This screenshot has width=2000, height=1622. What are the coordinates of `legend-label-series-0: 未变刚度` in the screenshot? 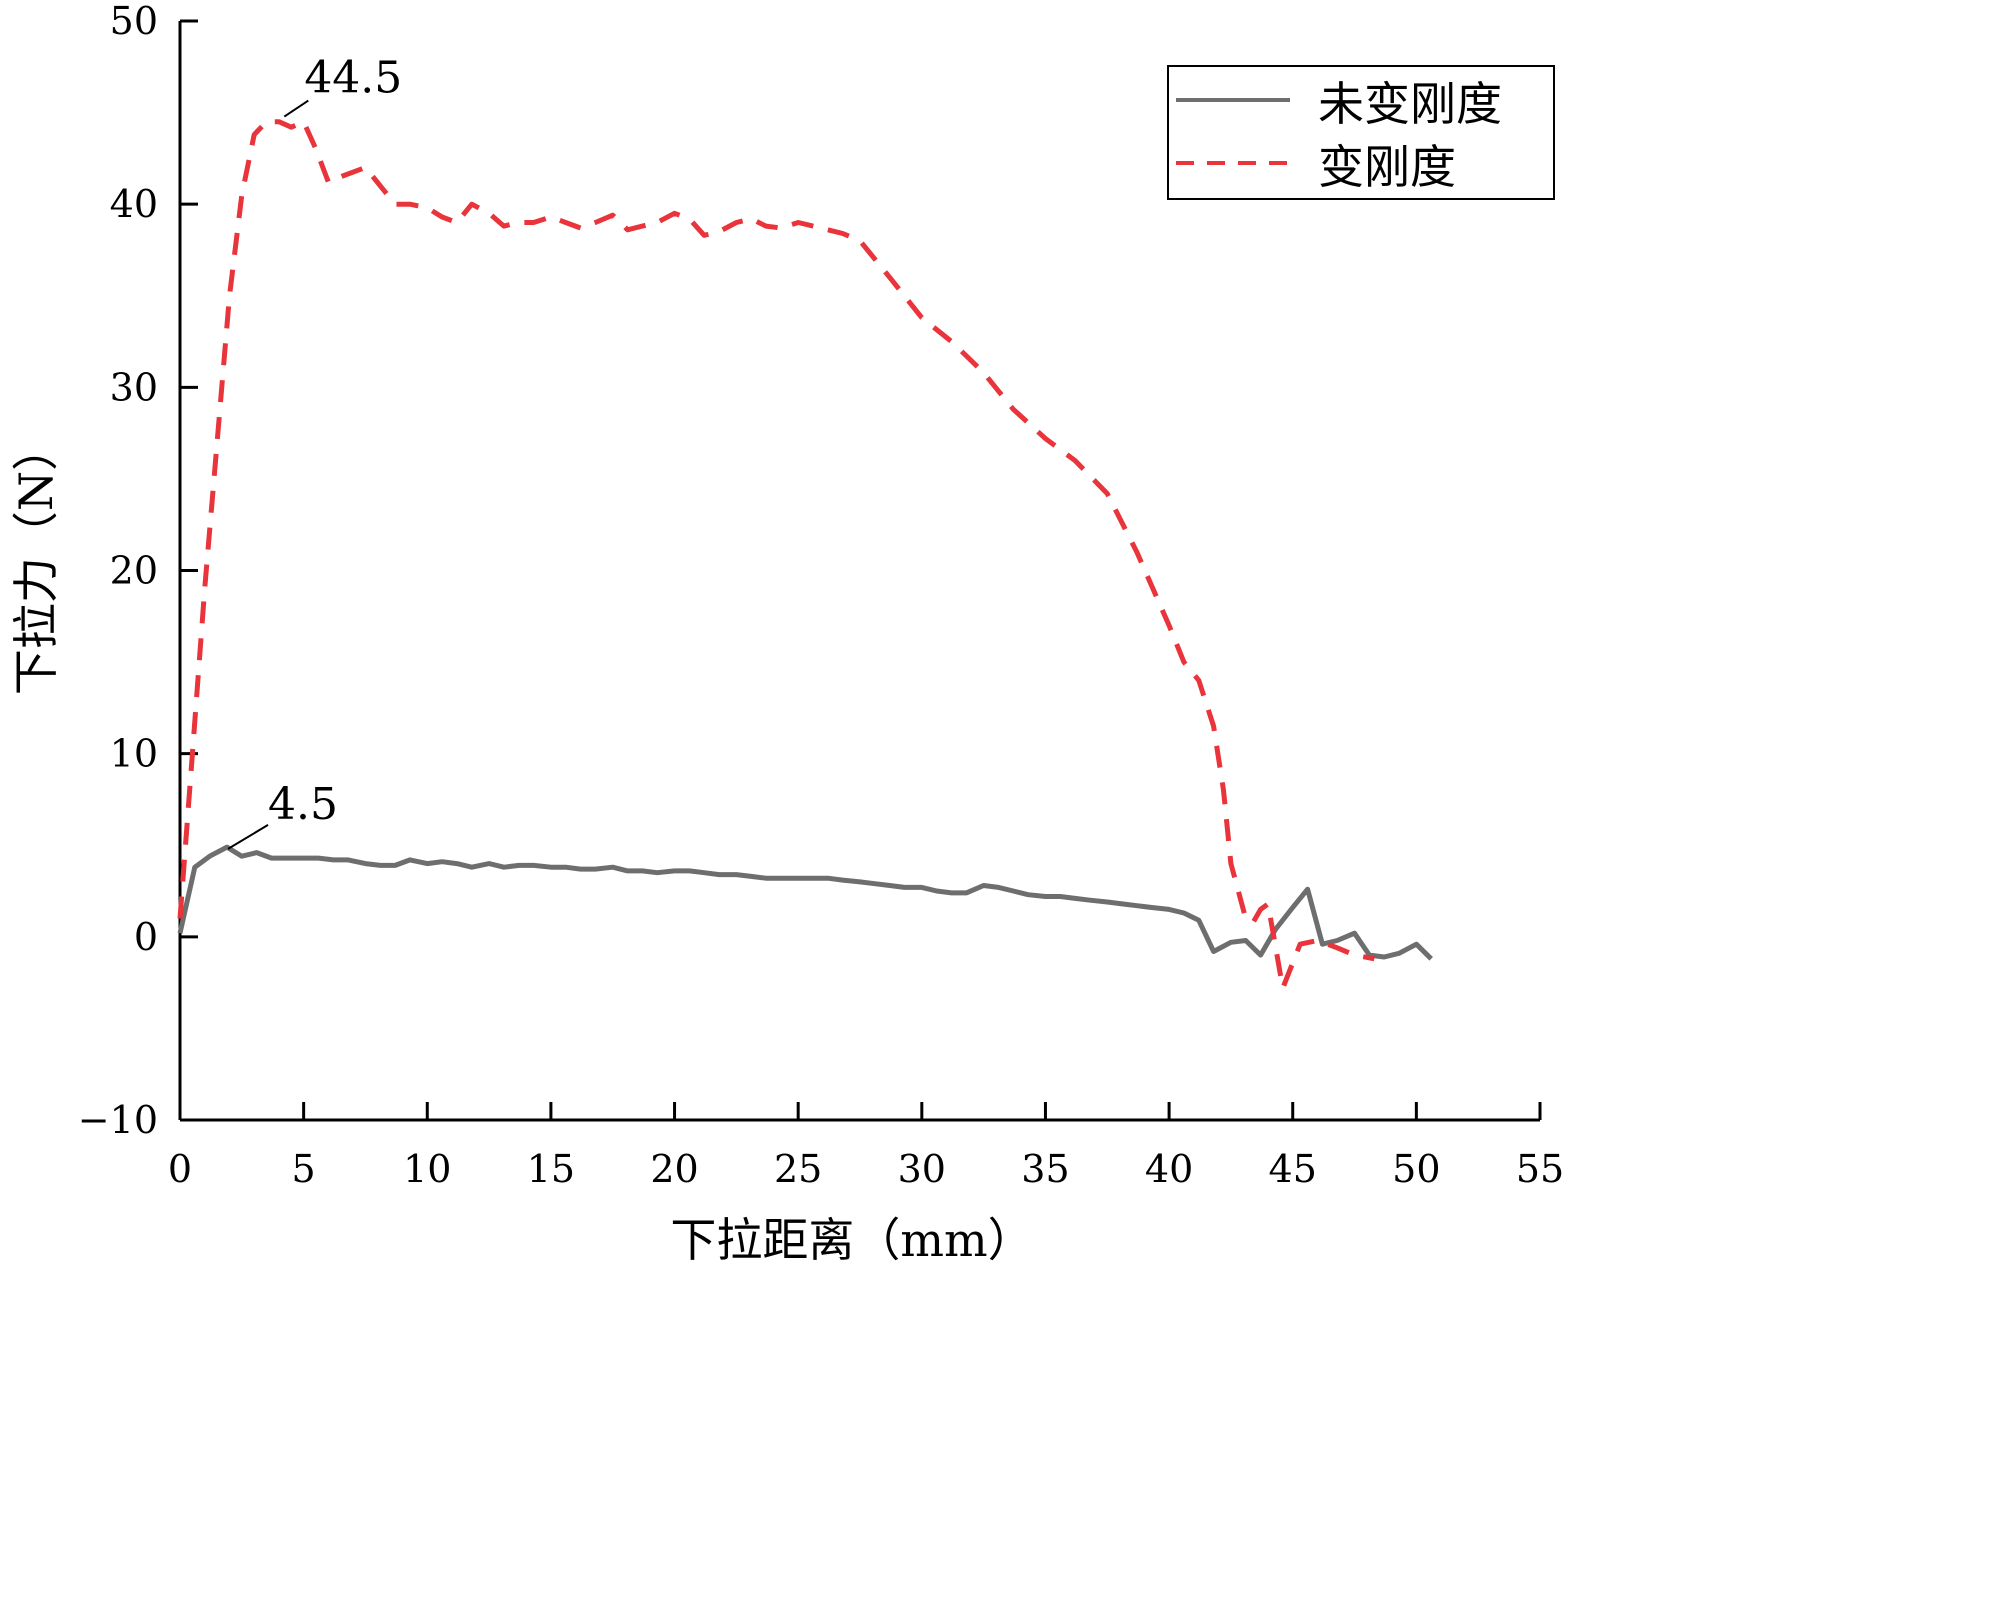 It's located at (1410, 104).